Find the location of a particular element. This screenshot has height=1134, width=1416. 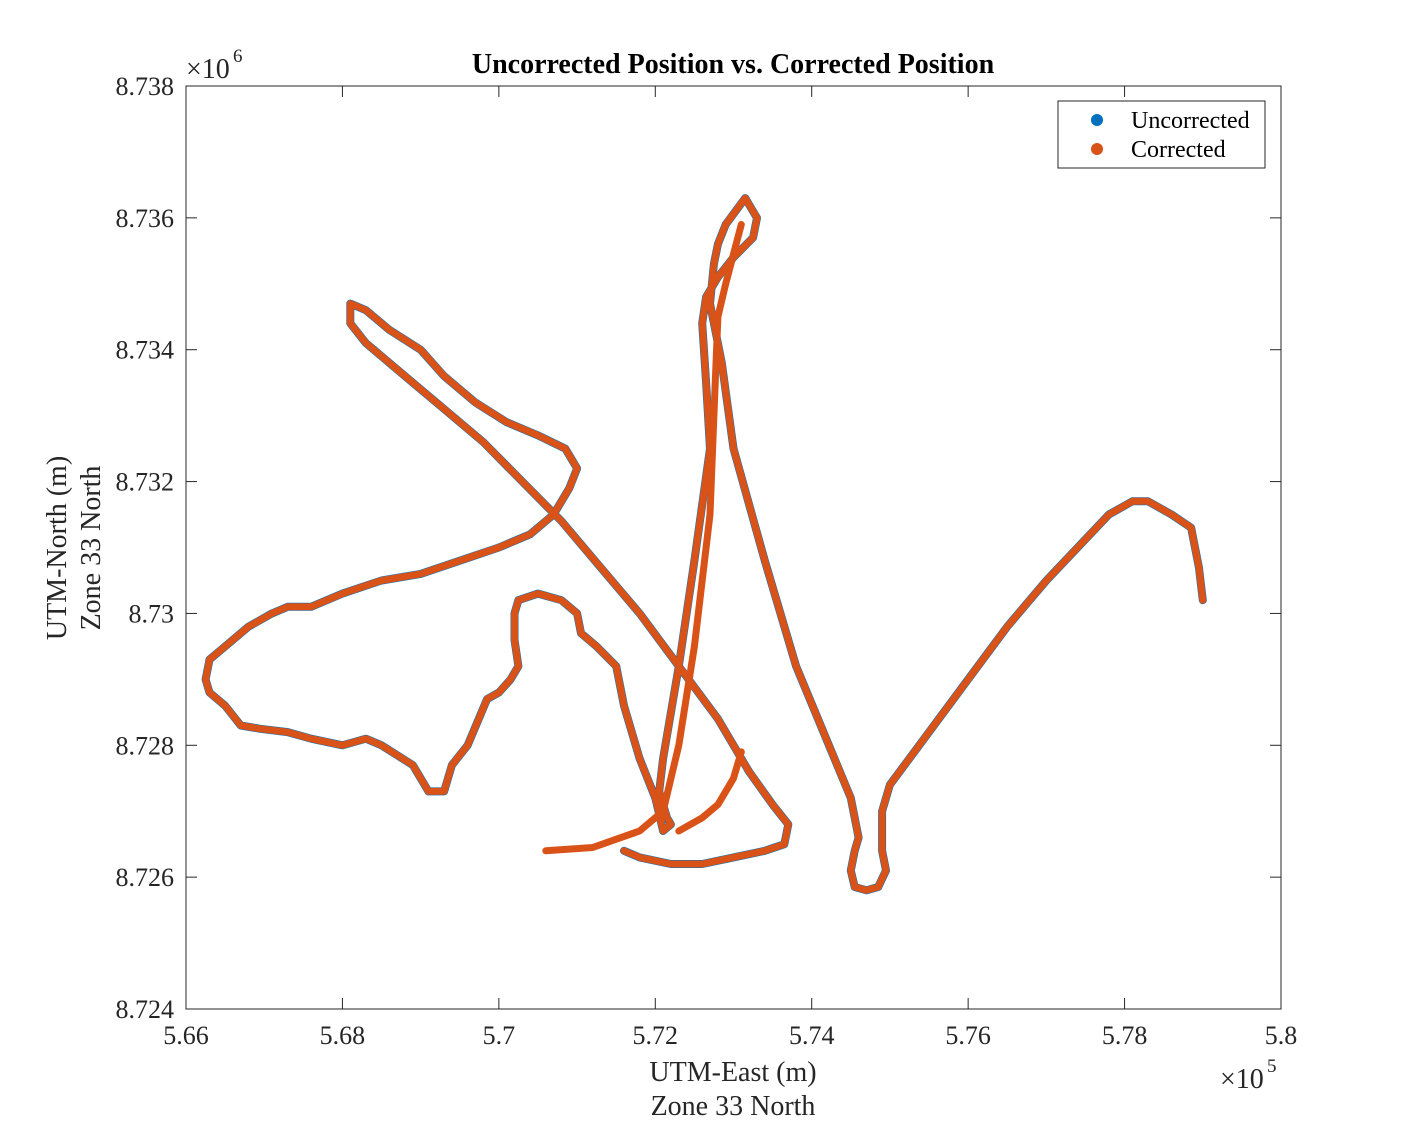

legend-marker-uncorrected is located at coordinates (1097, 120).